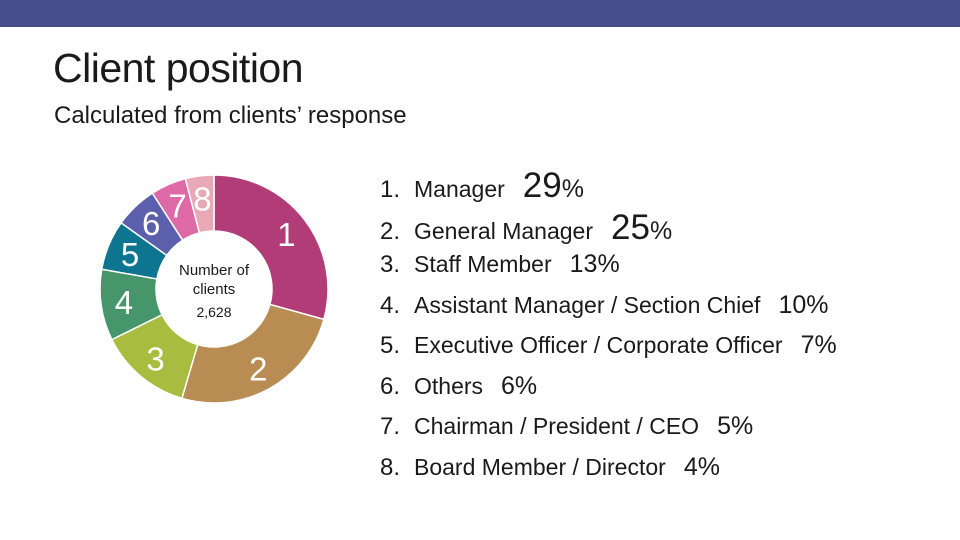 The width and height of the screenshot is (960, 540). I want to click on slice-label-1: 1, so click(286, 234).